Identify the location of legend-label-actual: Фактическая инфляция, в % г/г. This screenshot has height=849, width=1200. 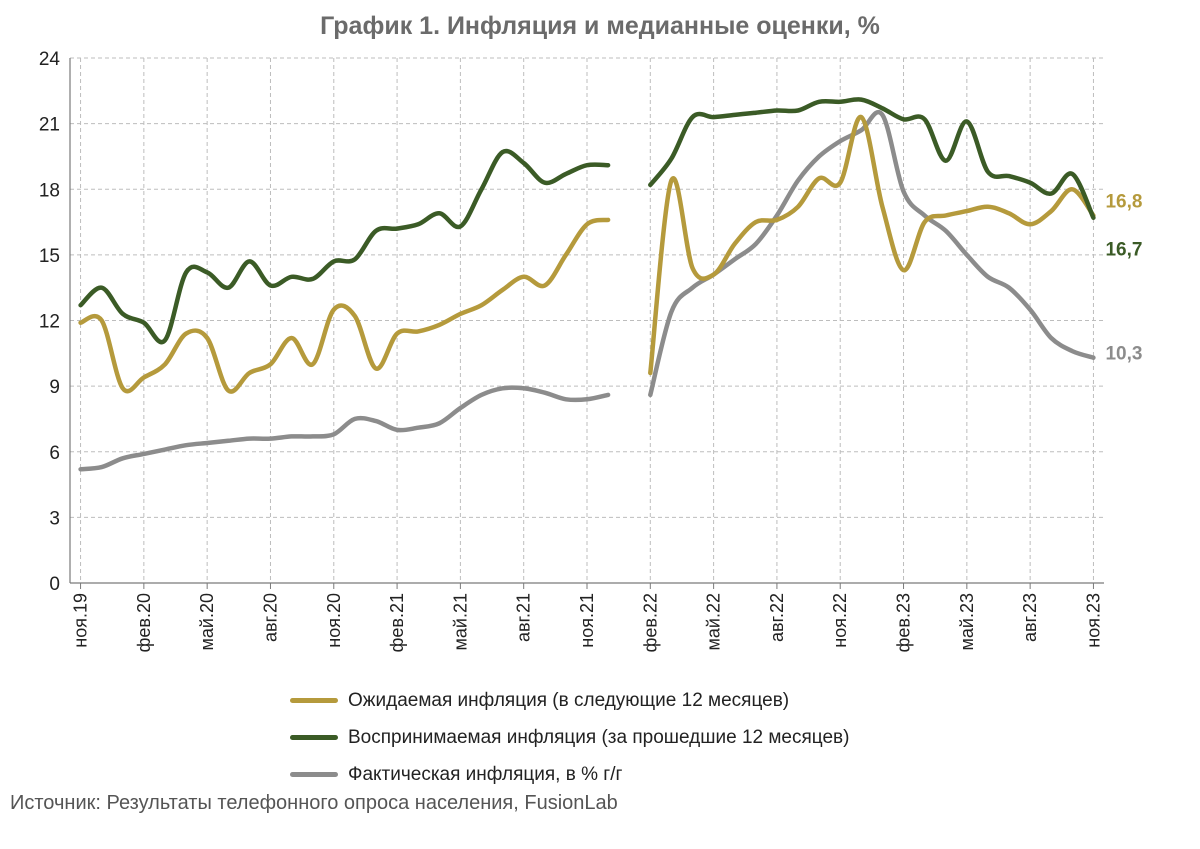
(485, 774).